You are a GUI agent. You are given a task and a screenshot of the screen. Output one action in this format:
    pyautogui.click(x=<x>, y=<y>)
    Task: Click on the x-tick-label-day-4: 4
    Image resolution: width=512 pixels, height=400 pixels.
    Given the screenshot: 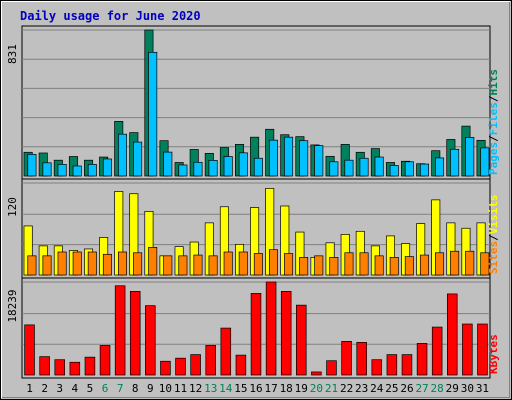 What is the action you would take?
    pyautogui.click(x=75, y=388)
    